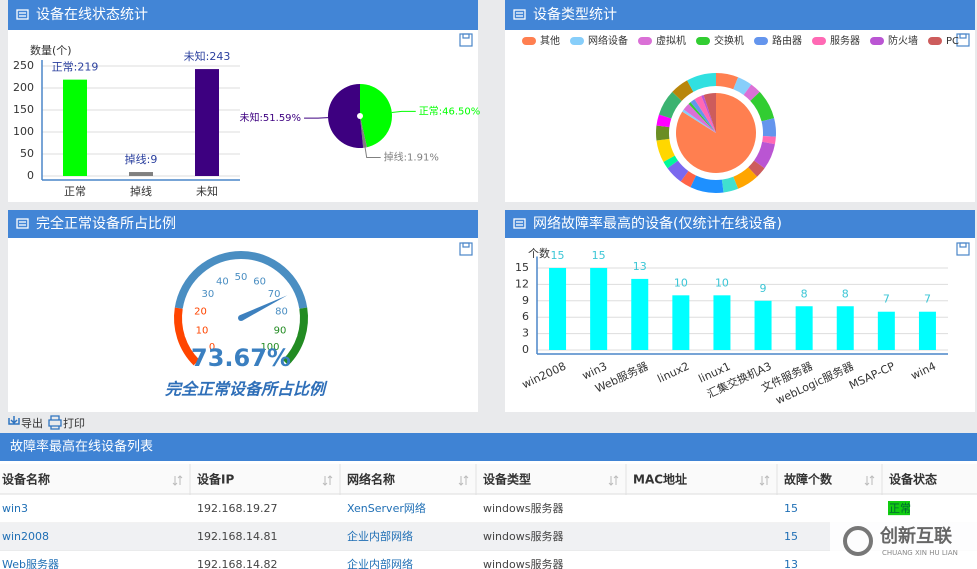 The width and height of the screenshot is (977, 569). What do you see at coordinates (23, 65) in the screenshot?
I see `y-tick-label: 250` at bounding box center [23, 65].